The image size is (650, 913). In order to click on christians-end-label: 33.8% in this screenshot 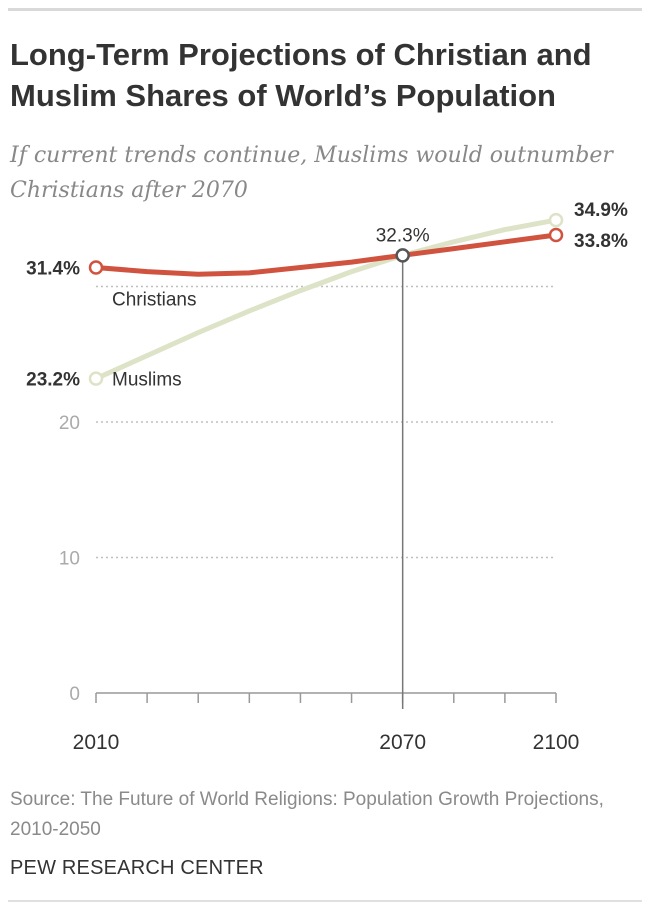, I will do `click(601, 241)`.